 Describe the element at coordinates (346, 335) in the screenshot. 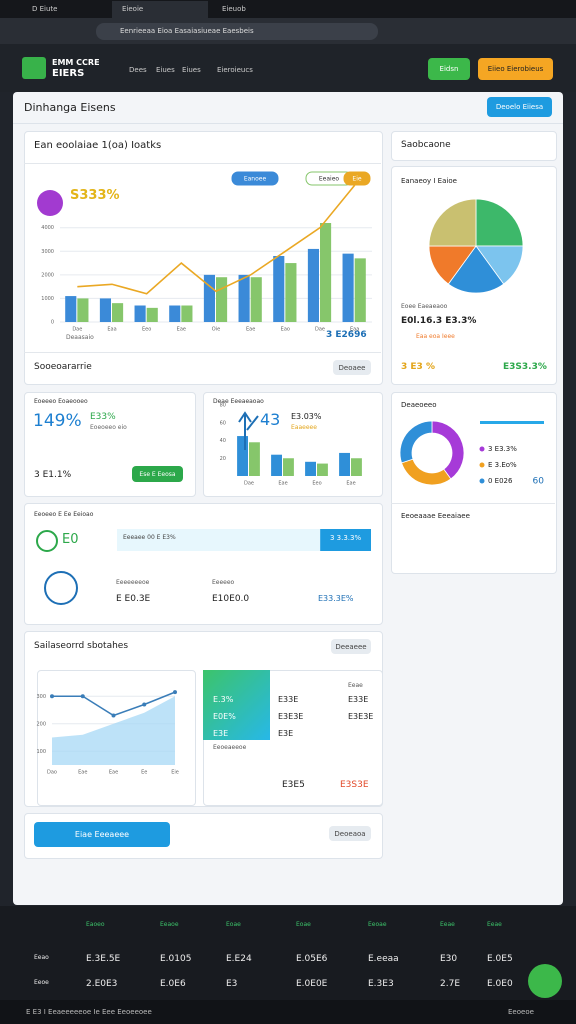

I see `total: 3 E2696` at that location.